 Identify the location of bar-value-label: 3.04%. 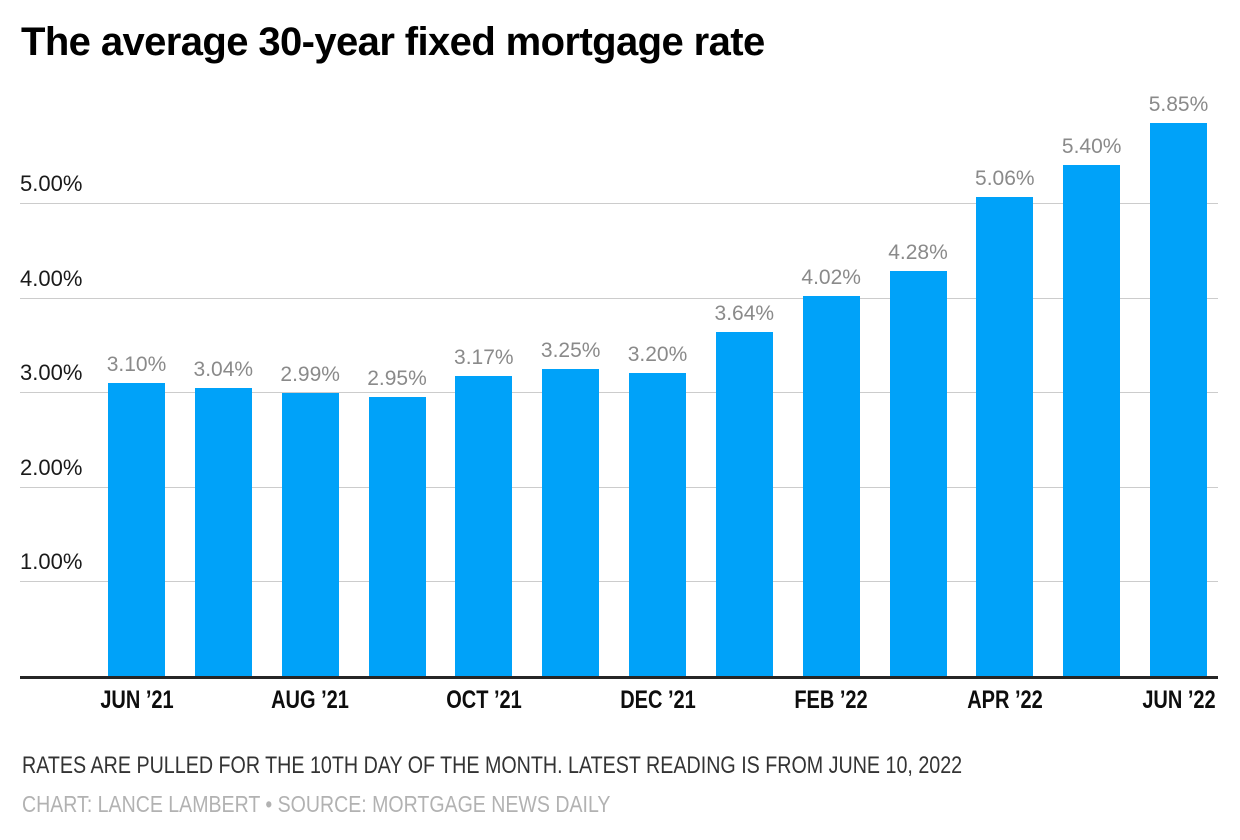
(223, 370).